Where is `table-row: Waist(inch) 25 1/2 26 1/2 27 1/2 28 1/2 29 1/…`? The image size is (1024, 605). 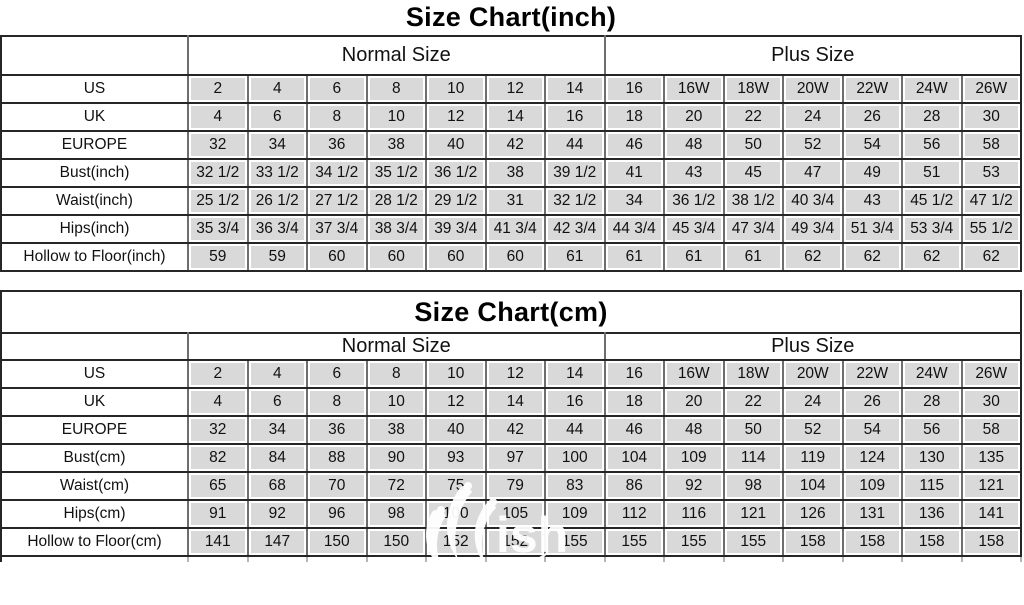
table-row: Waist(inch) 25 1/2 26 1/2 27 1/2 28 1/2 29 1/… is located at coordinates (511, 201).